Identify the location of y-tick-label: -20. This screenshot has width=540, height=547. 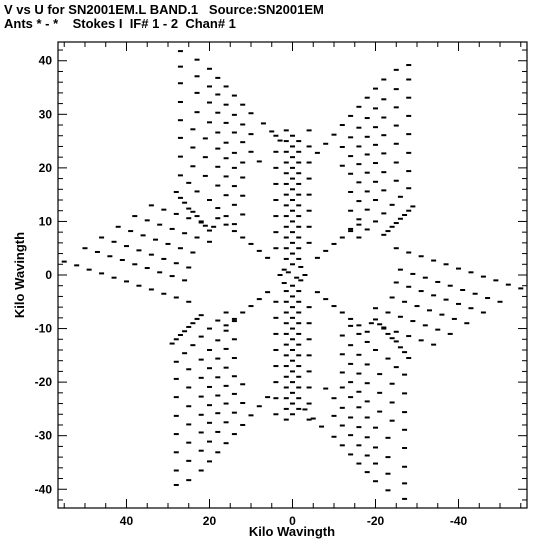
(44, 382).